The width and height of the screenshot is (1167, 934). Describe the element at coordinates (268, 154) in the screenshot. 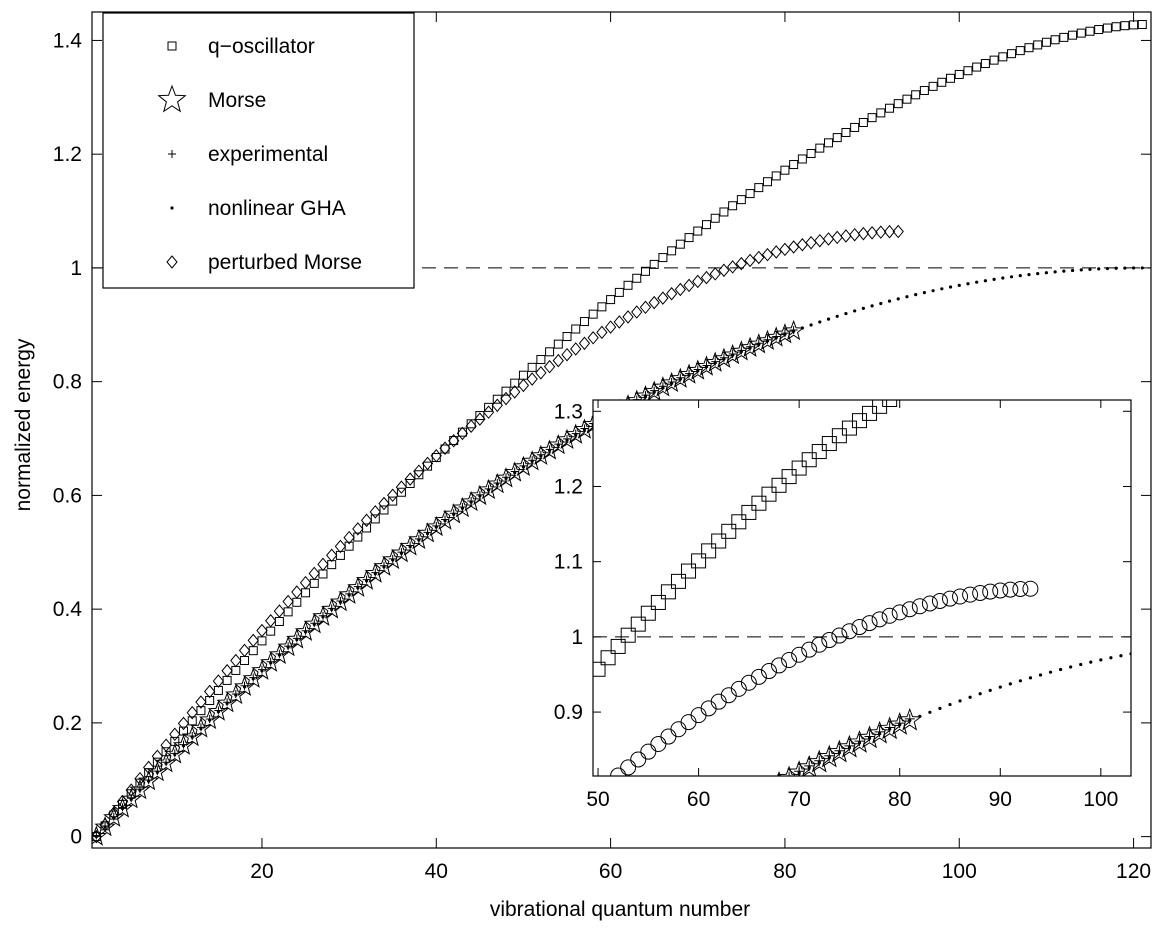

I see `legend-label: experimental` at that location.